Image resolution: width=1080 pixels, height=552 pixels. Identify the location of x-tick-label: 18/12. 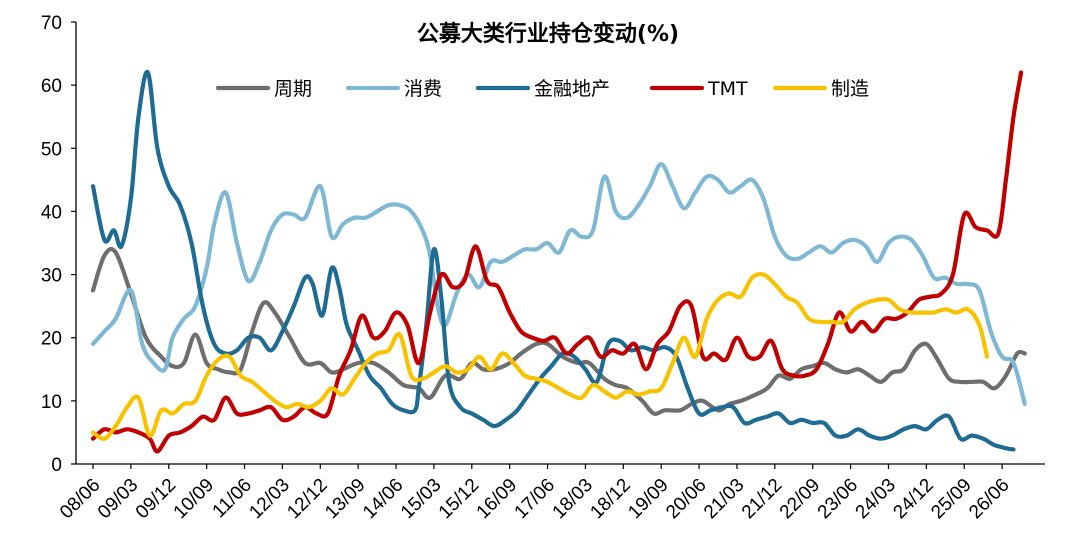
(610, 499).